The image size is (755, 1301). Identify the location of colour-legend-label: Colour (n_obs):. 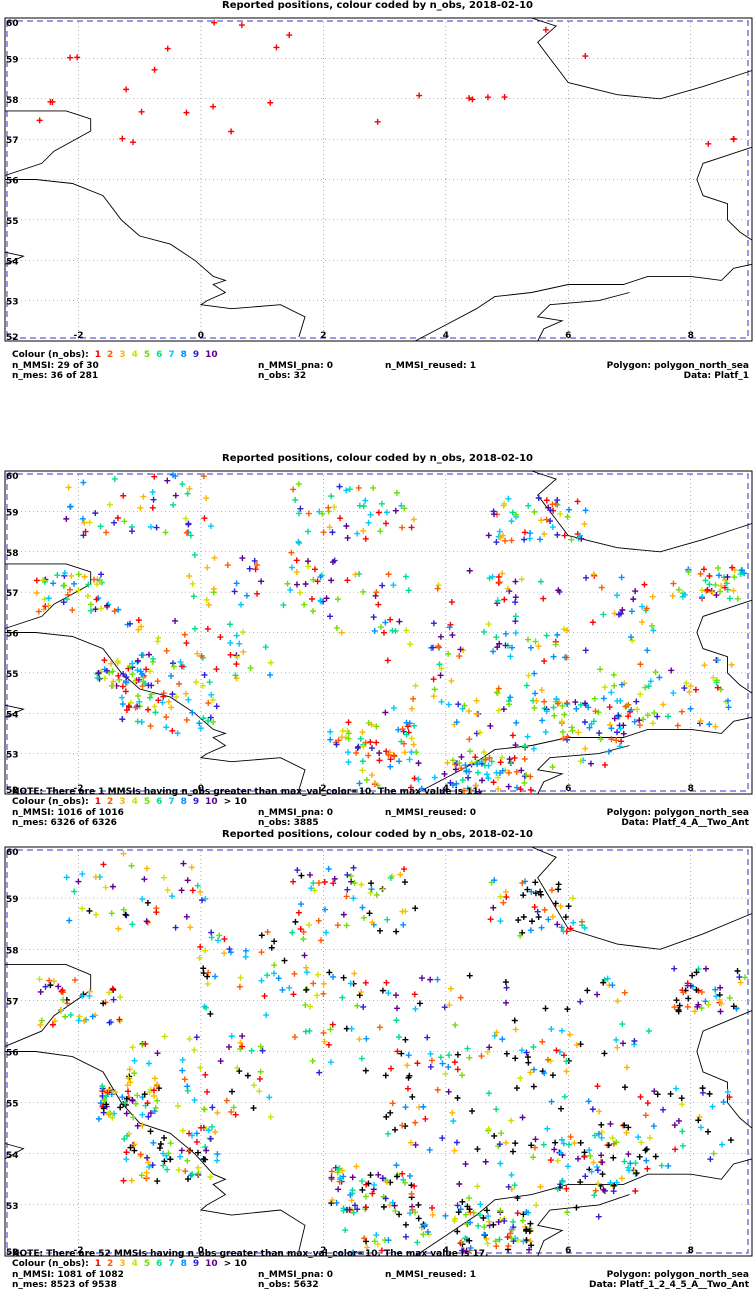
(50, 802).